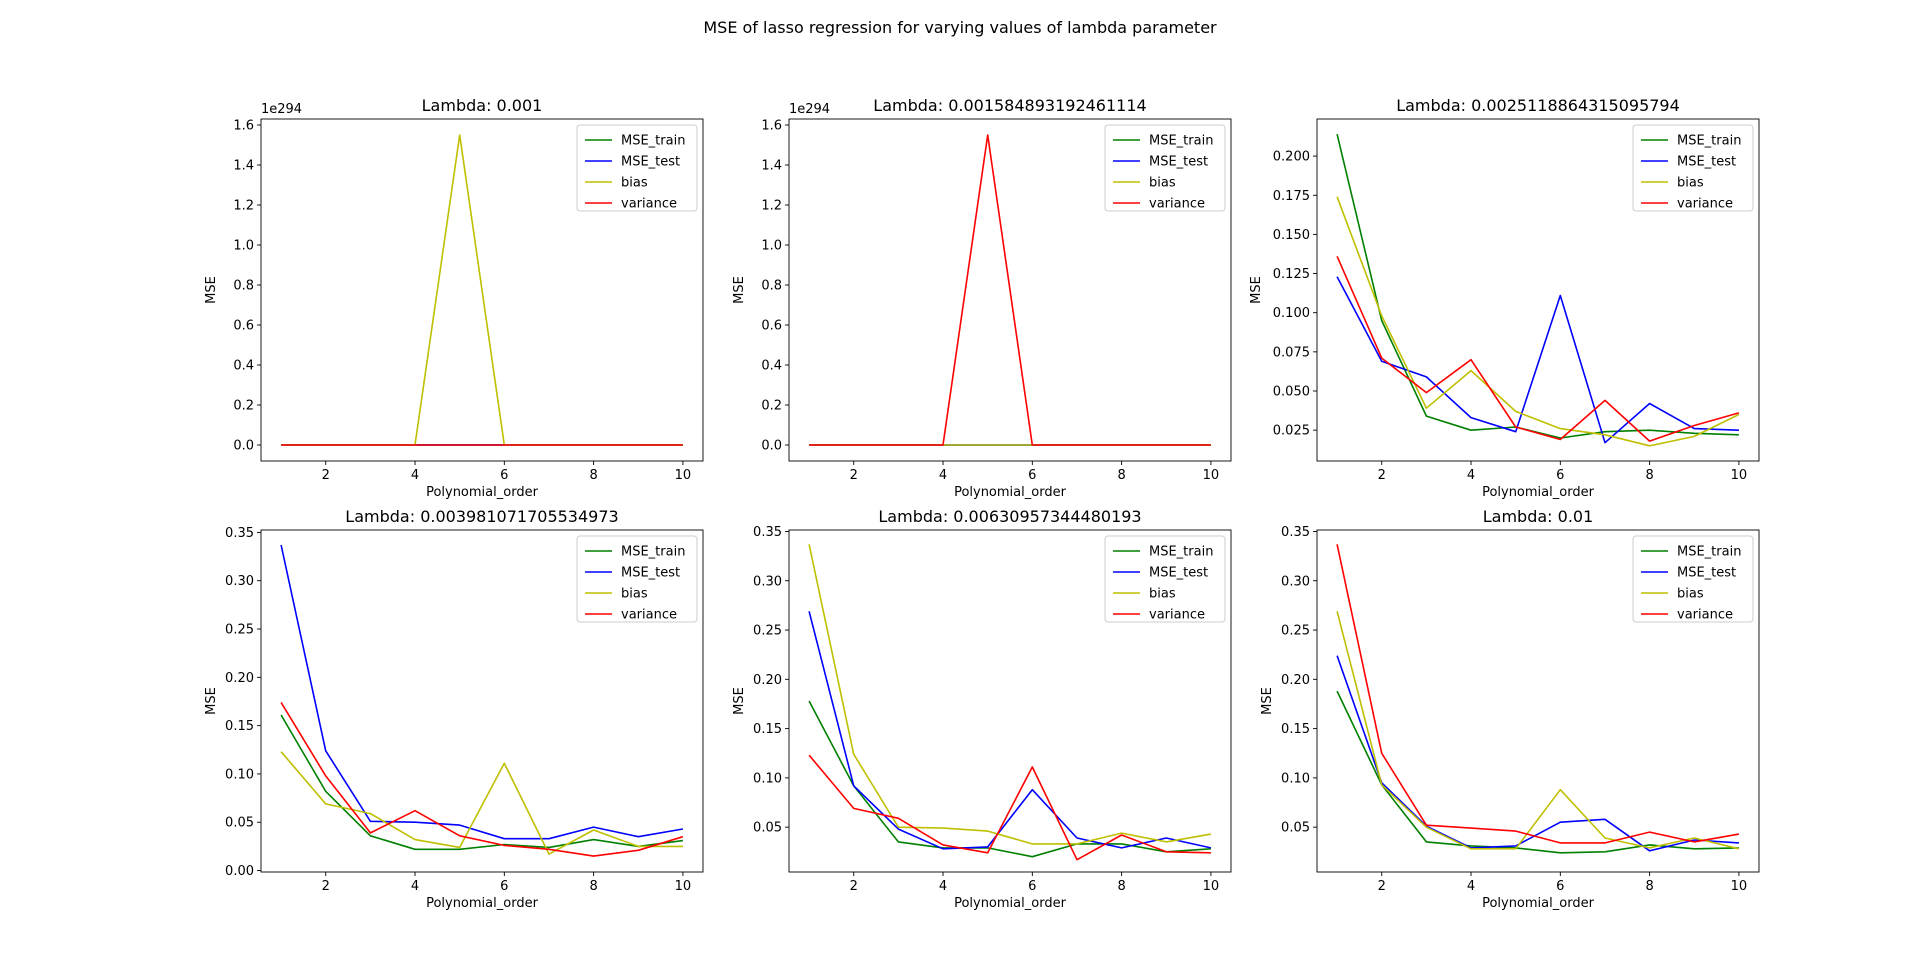  Describe the element at coordinates (481, 516) in the screenshot. I see `subplot-title: Lambda: 0.003981071705534973` at that location.